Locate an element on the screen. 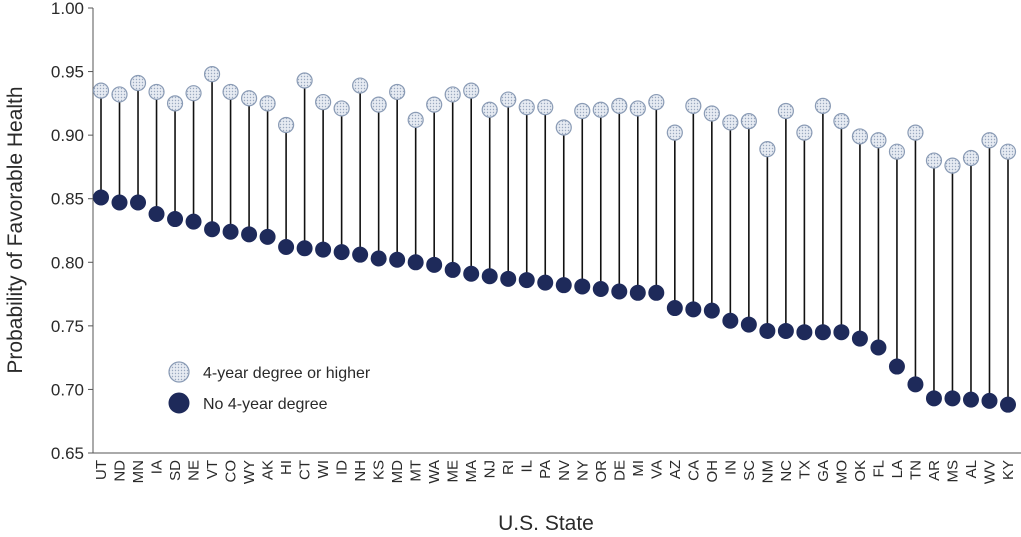  point-degree-de is located at coordinates (619, 106).